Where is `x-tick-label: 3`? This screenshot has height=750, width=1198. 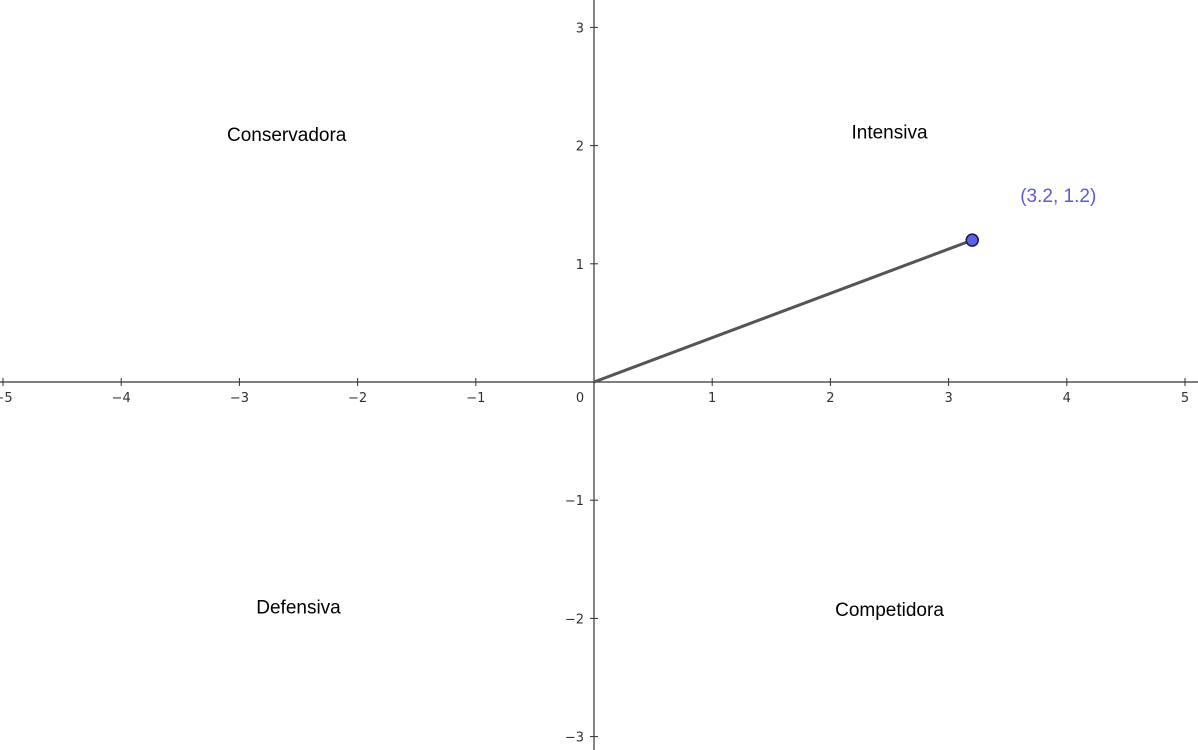 x-tick-label: 3 is located at coordinates (948, 398).